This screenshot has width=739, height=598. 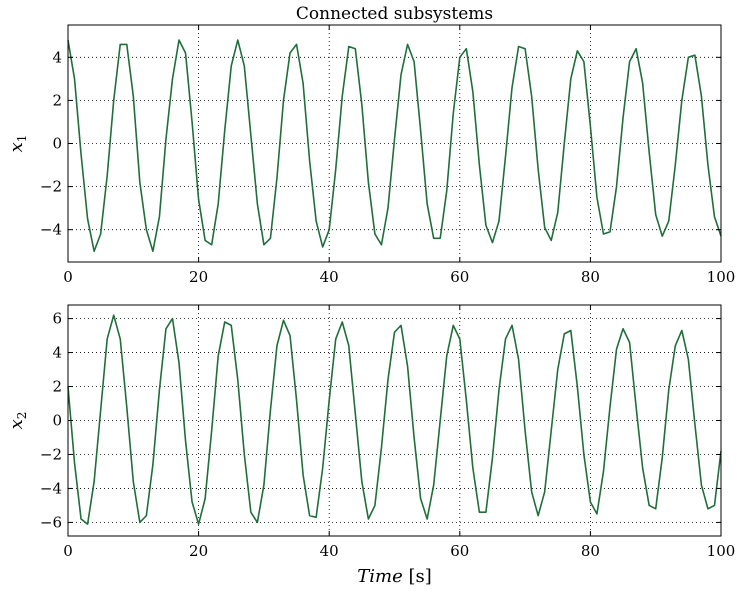 What do you see at coordinates (419, 576) in the screenshot?
I see `x-axis-label-unit: [s]` at bounding box center [419, 576].